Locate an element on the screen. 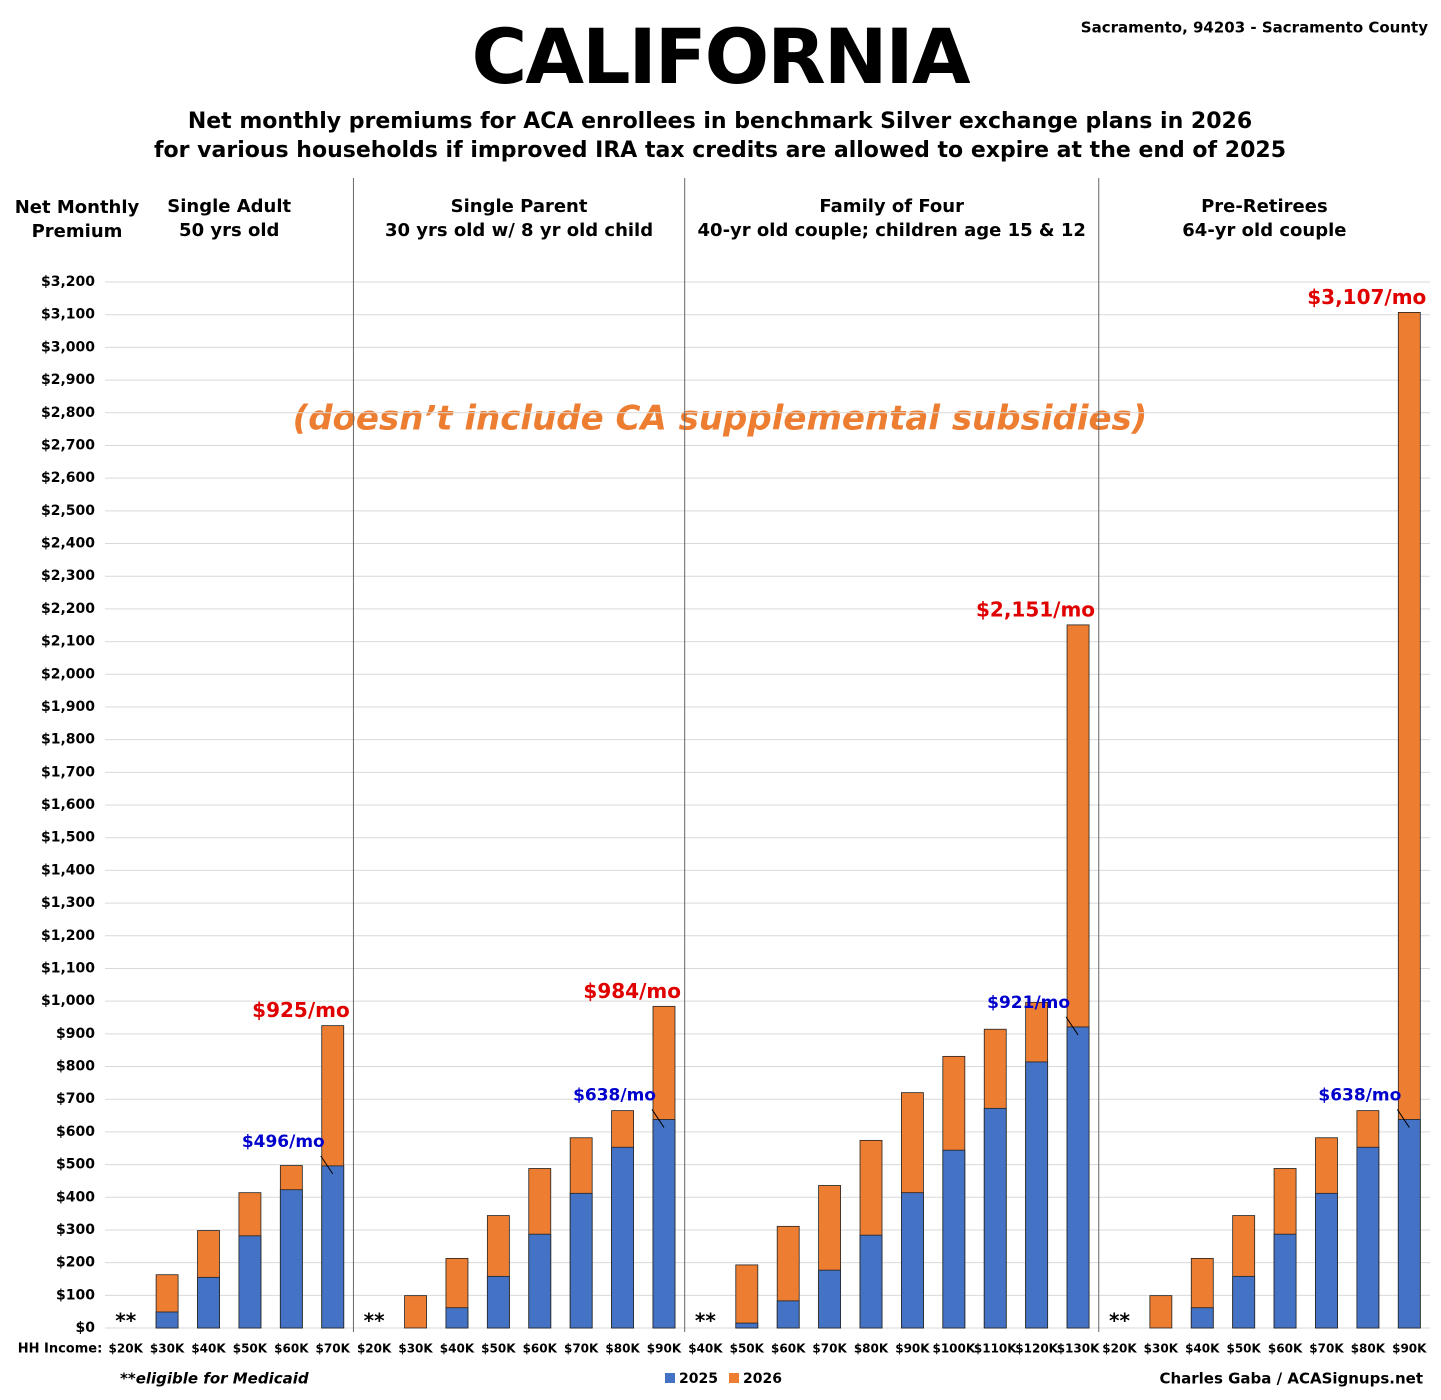 Image resolution: width=1441 pixels, height=1400 pixels. location: Sacramento, 94203 - Sacramento County is located at coordinates (1254, 28).